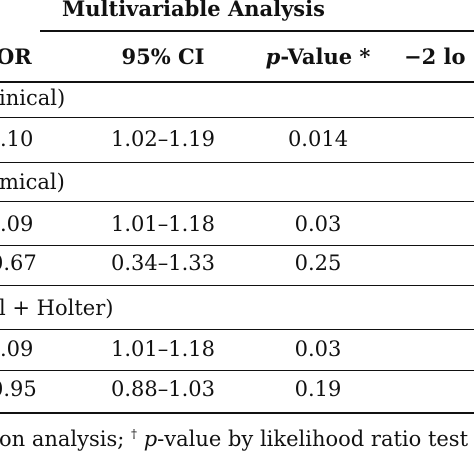 The image size is (474, 474). I want to click on section-label: inical), so click(33, 98).